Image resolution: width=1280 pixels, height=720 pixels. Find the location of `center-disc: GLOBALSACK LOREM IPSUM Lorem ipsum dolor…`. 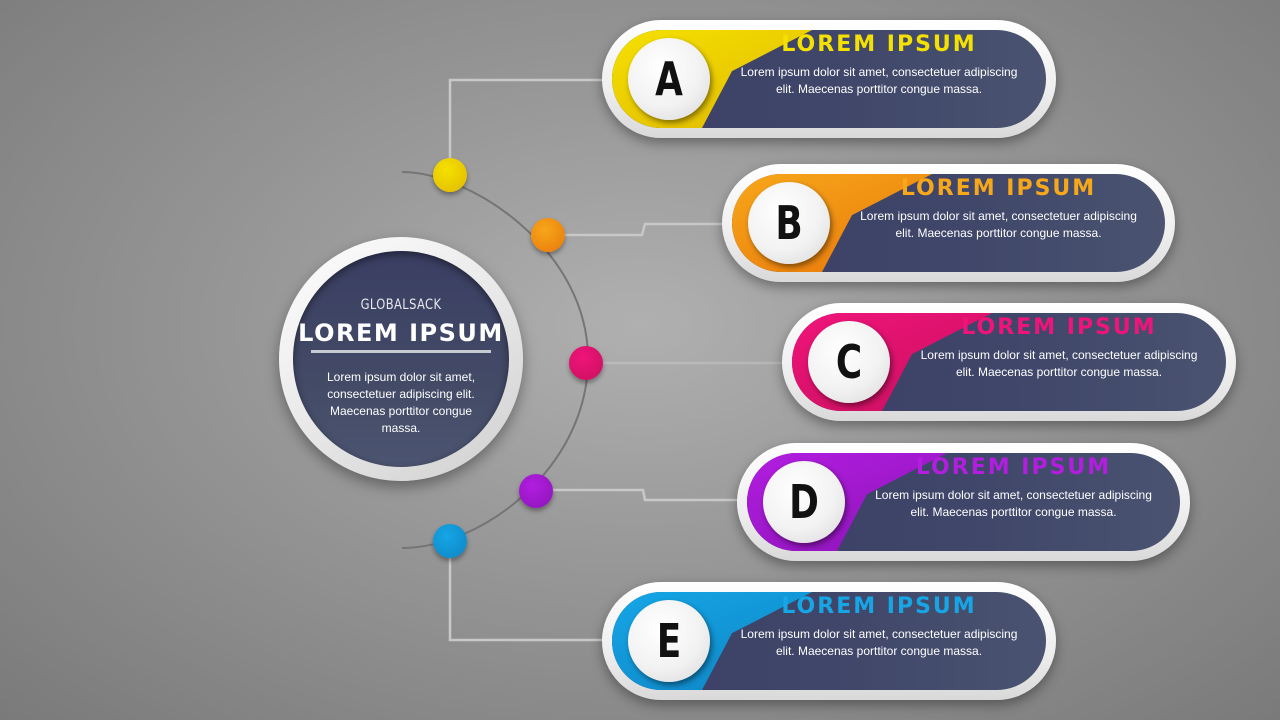

center-disc: GLOBALSACK LOREM IPSUM Lorem ipsum dolor… is located at coordinates (401, 359).